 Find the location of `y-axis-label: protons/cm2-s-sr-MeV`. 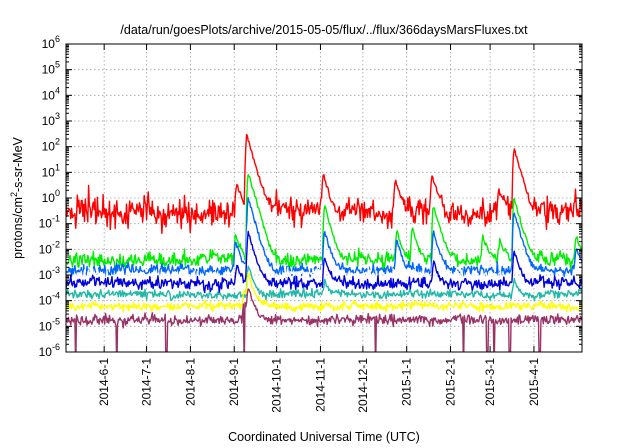

y-axis-label: protons/cm2-s-sr-MeV is located at coordinates (17, 197).